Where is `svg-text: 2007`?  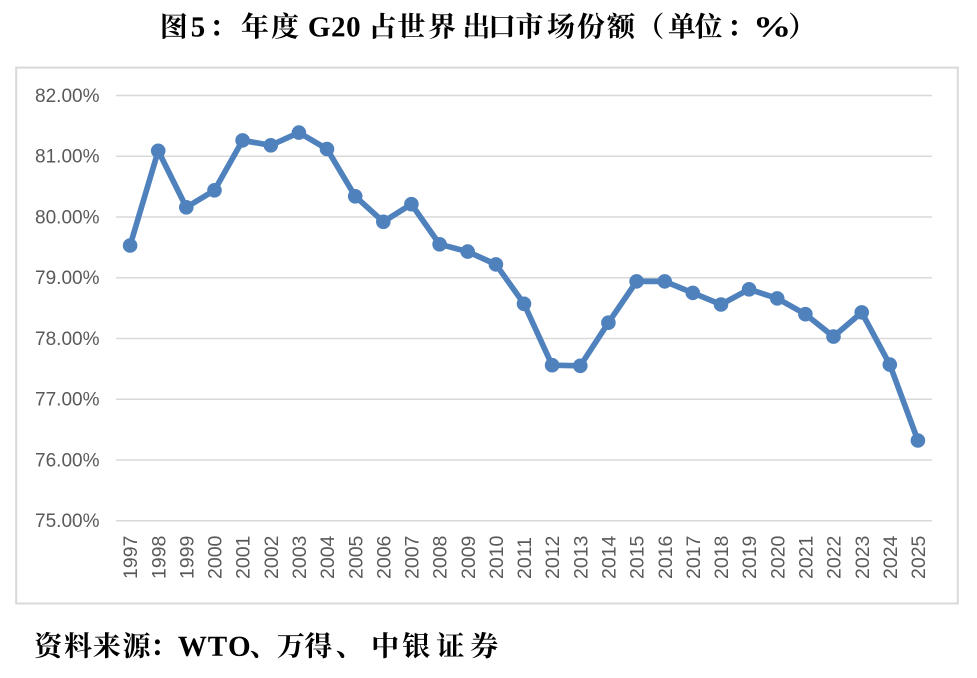
svg-text: 2007 is located at coordinates (413, 557).